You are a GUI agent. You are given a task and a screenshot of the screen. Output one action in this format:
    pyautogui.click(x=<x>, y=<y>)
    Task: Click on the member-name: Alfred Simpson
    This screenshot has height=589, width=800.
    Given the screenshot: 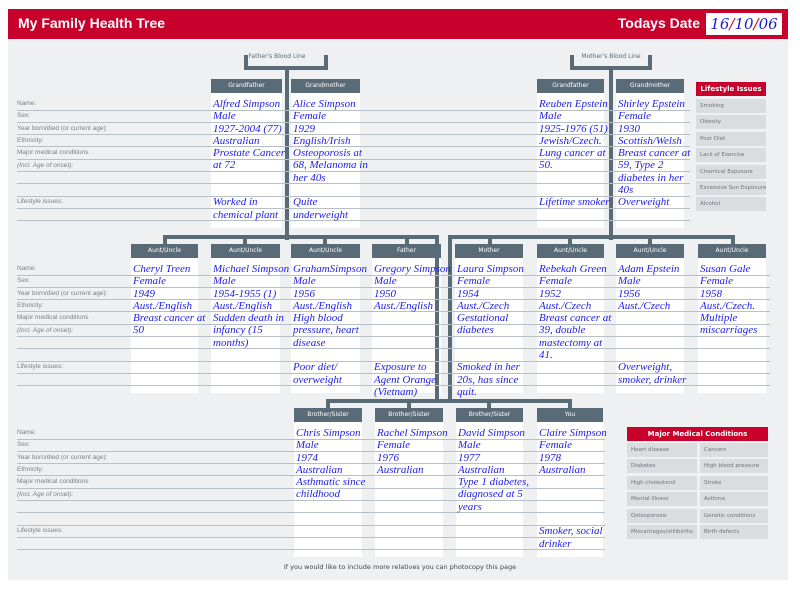 What is the action you would take?
    pyautogui.click(x=247, y=104)
    